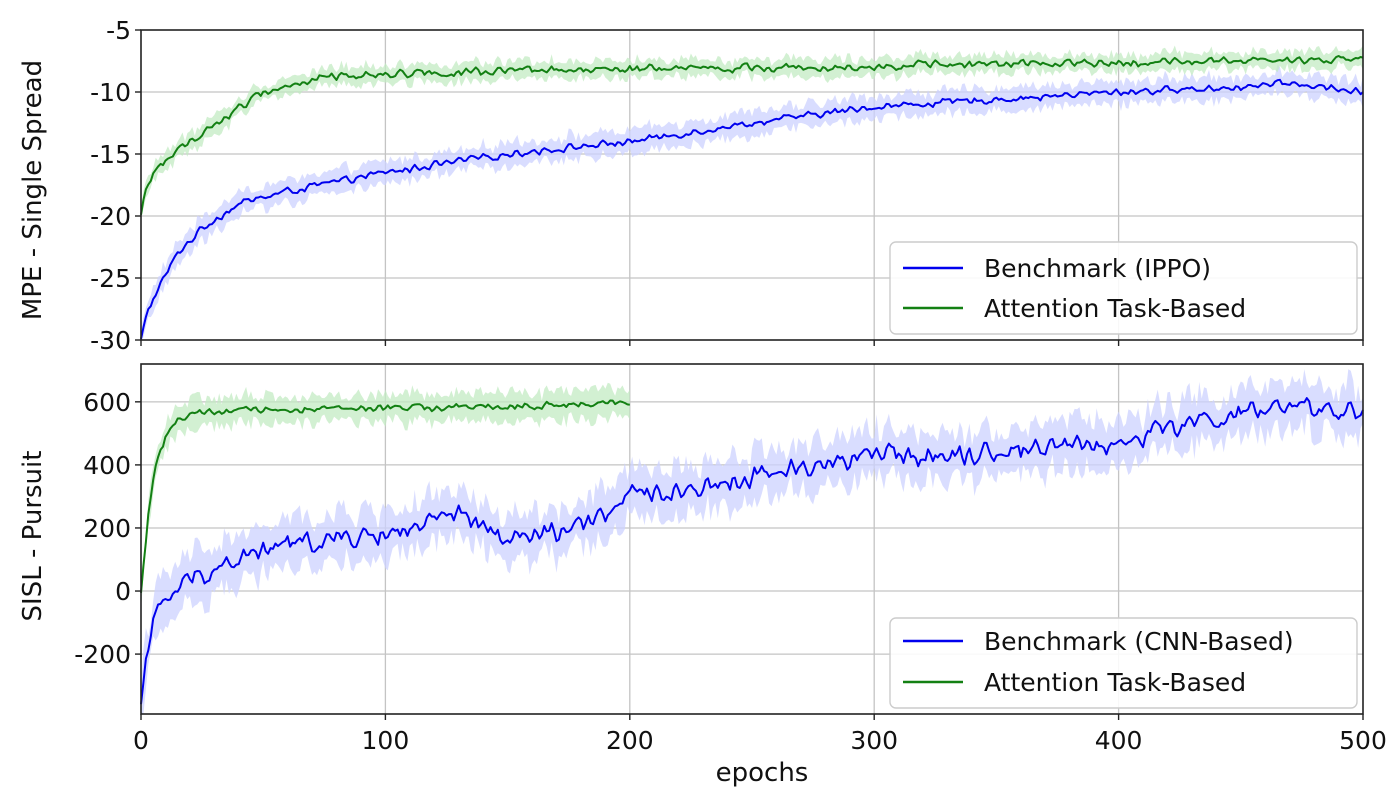  What do you see at coordinates (107, 465) in the screenshot?
I see `sisl-ytick-label: 400` at bounding box center [107, 465].